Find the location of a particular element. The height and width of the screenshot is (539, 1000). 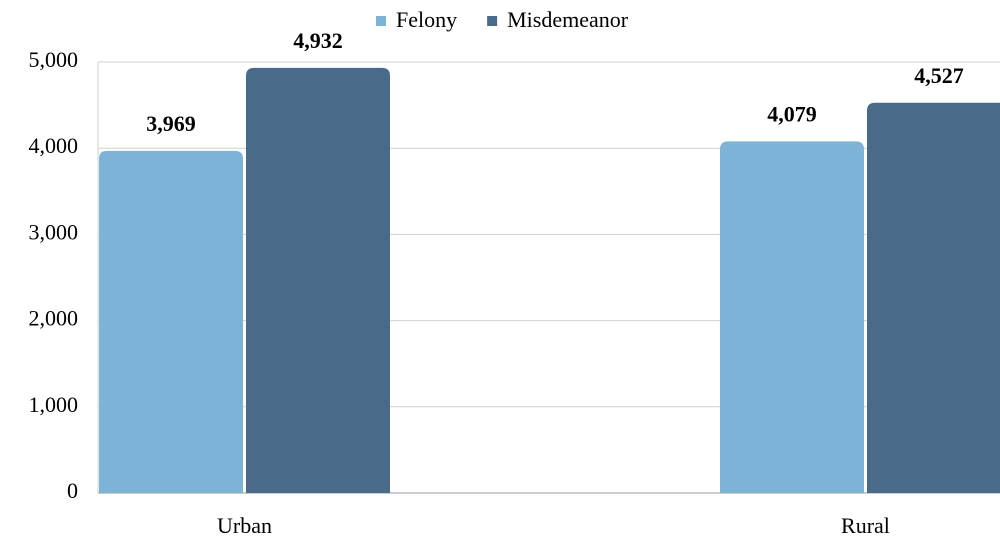

y-tick-label: 1,000 is located at coordinates (54, 404).